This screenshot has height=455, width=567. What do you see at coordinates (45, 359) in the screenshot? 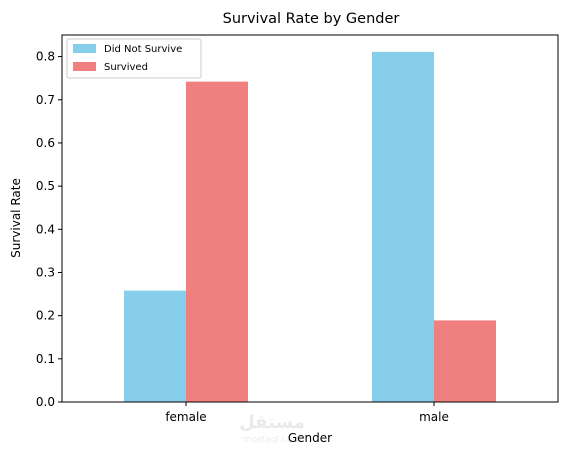
I see `y-tick-label: 0.1` at bounding box center [45, 359].